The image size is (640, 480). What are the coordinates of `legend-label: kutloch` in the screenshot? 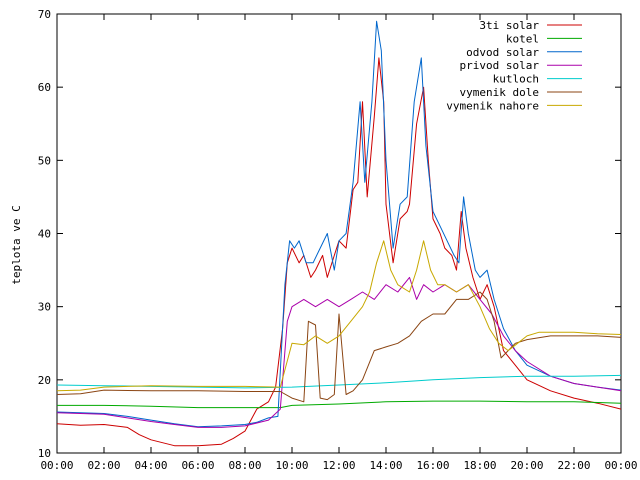 It's located at (516, 79).